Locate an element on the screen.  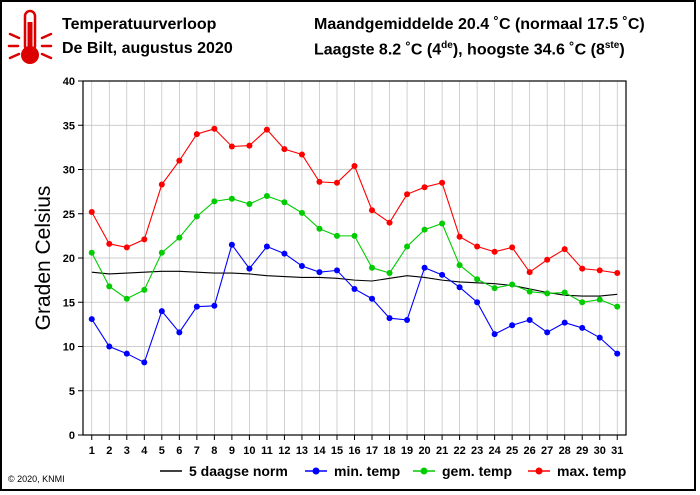
legend-label-min-temp: min. temp is located at coordinates (367, 471).